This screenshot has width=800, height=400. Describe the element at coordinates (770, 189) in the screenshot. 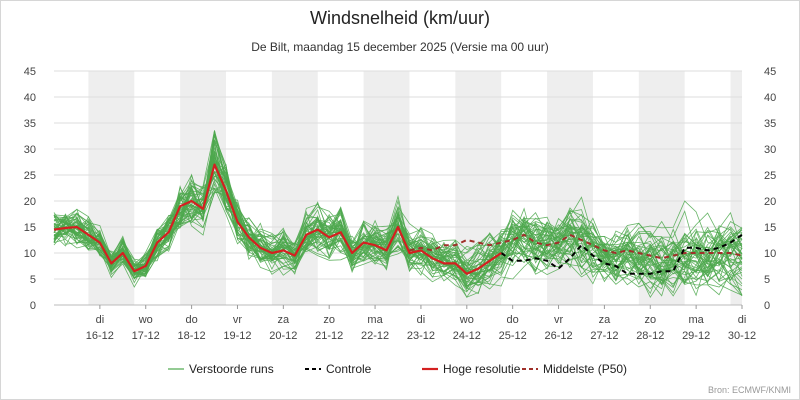

I see `y-axis-right: 0 5 10 15 20 25 30 35 40 45` at that location.